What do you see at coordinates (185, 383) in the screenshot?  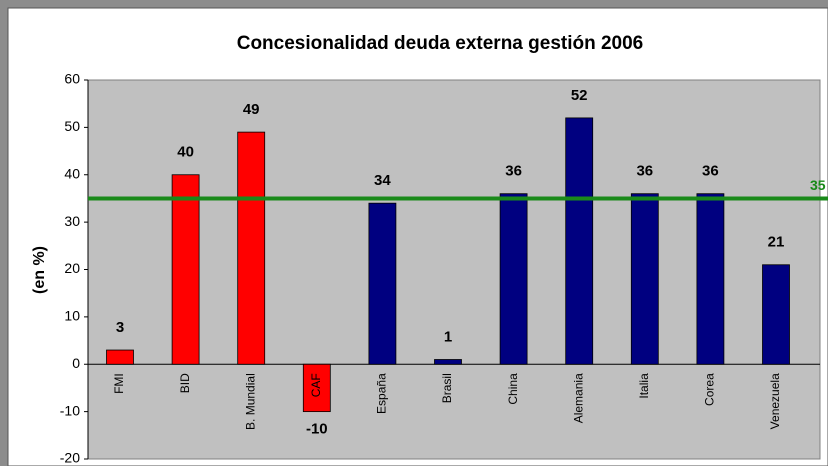 I see `x-tick-label: BID` at bounding box center [185, 383].